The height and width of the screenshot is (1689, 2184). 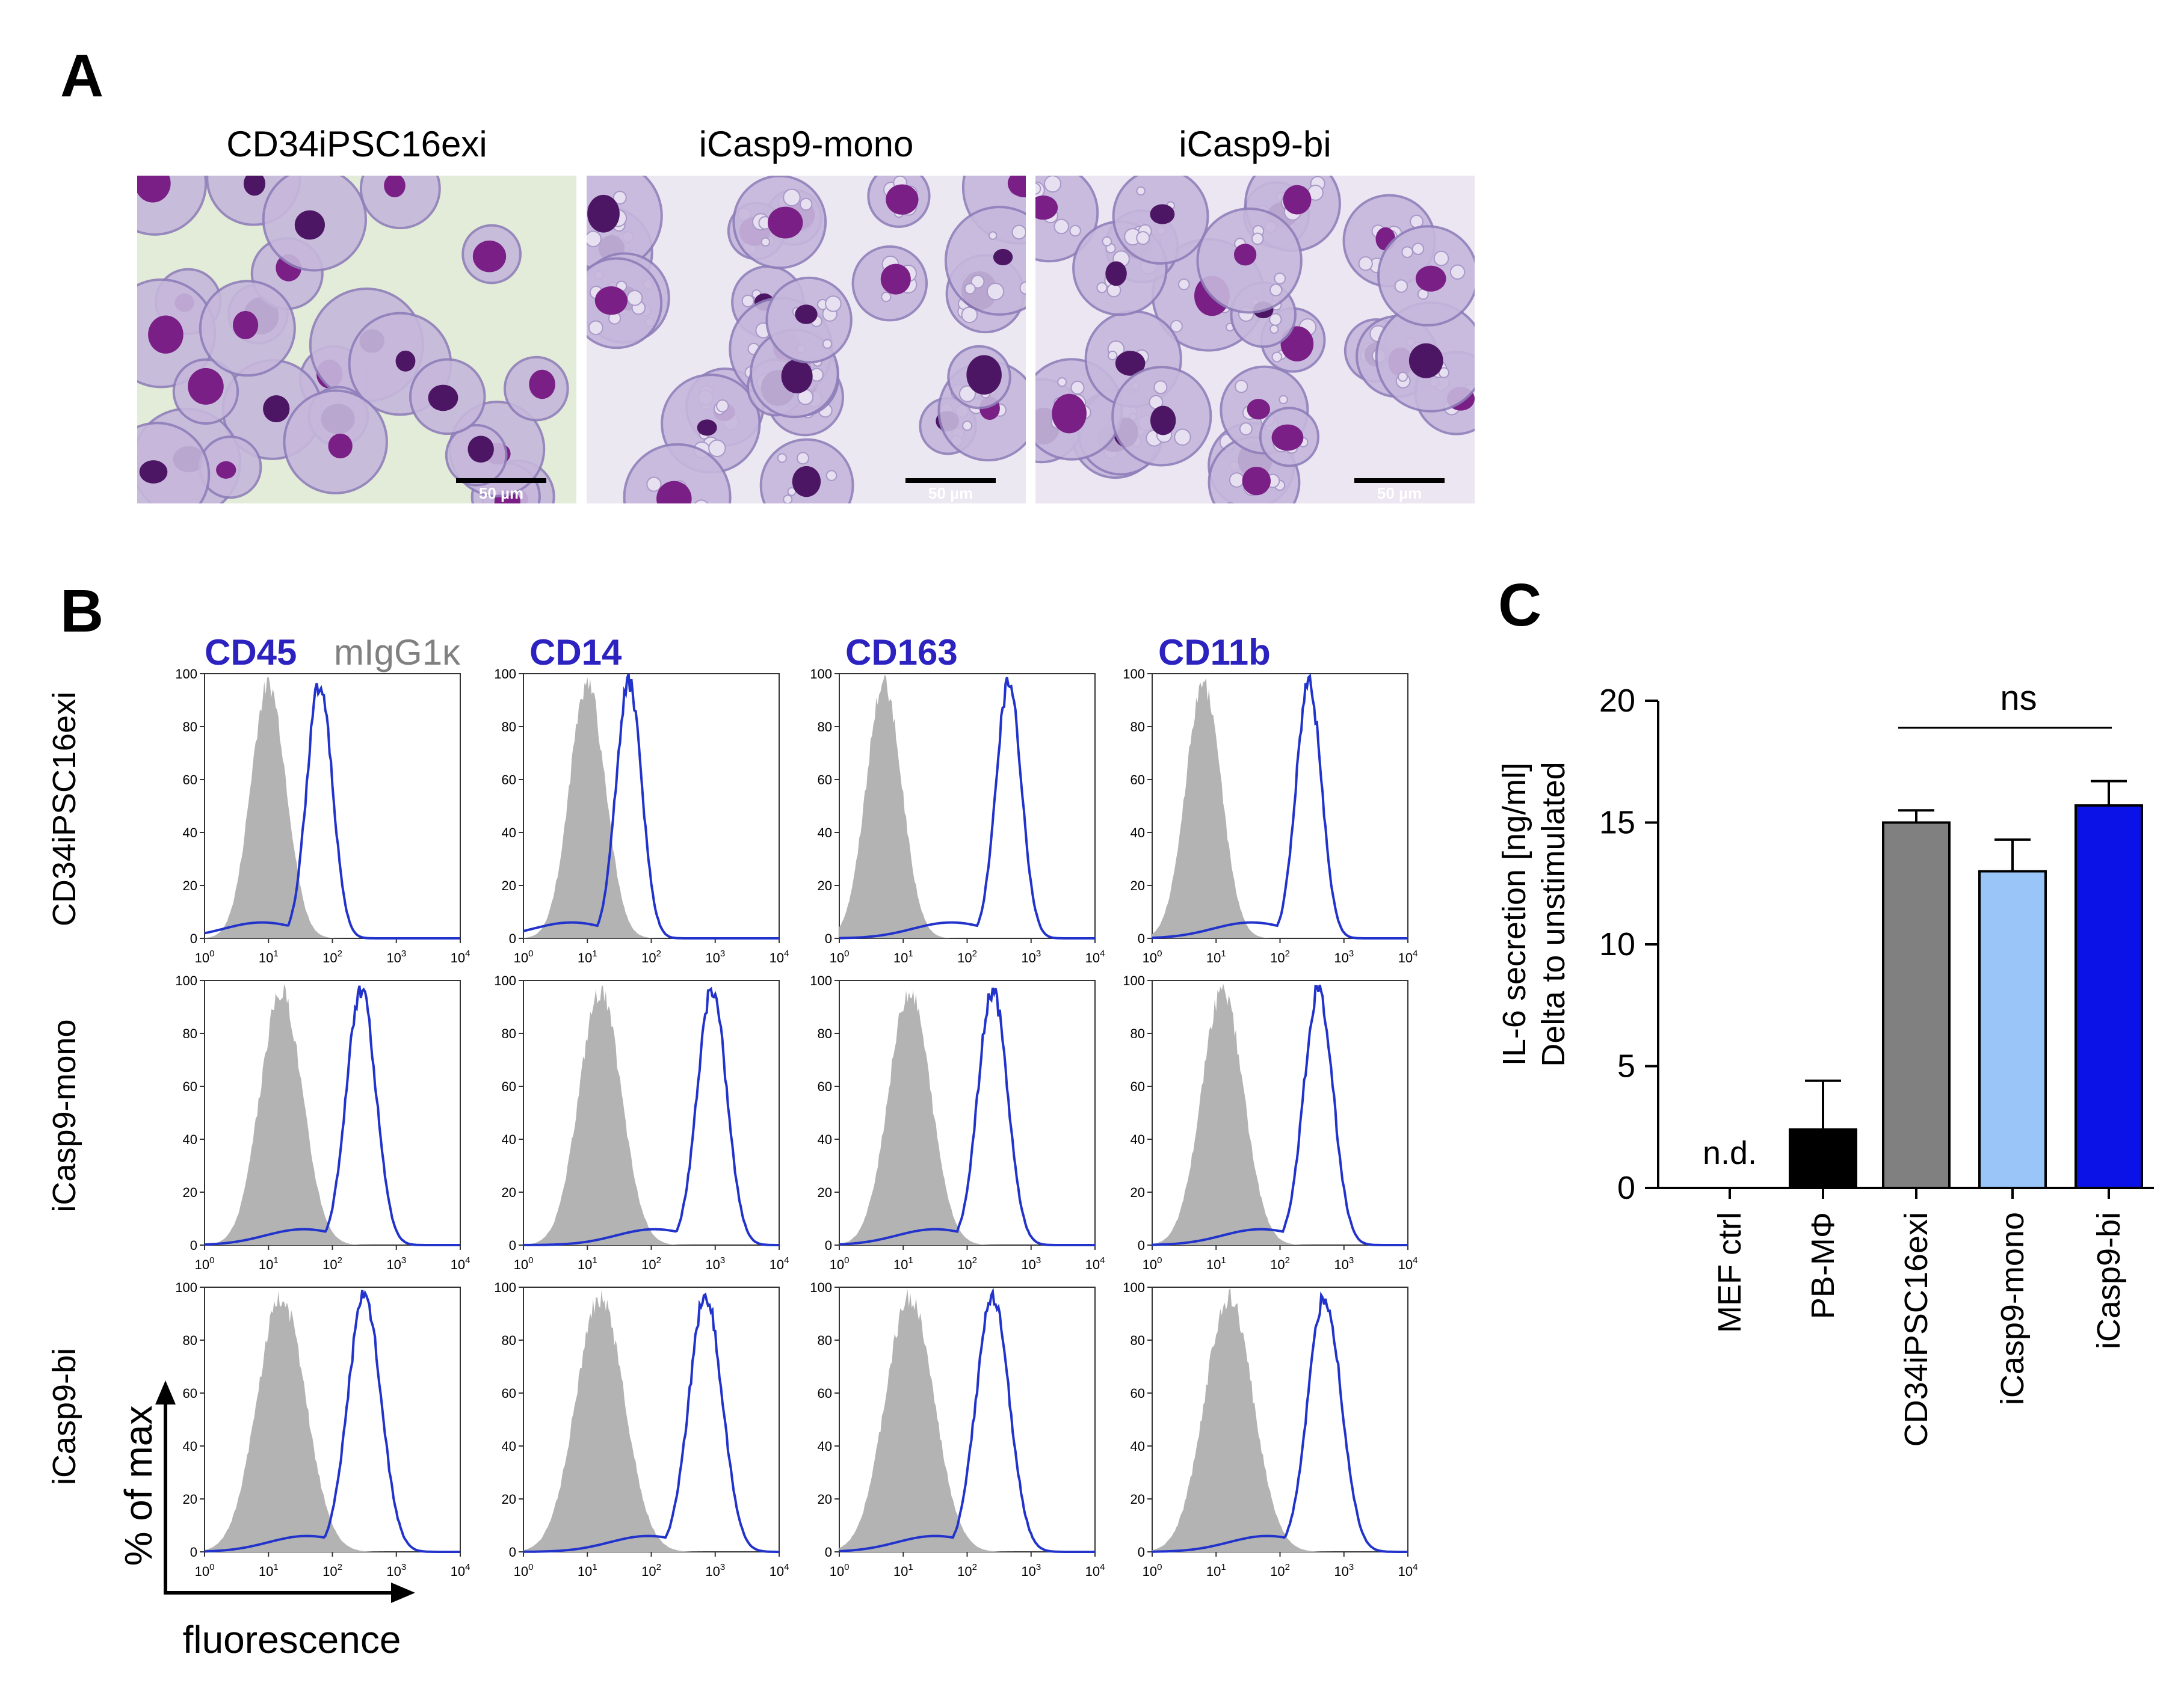 I want to click on annotation-not-detected: n.d., so click(x=1730, y=1153).